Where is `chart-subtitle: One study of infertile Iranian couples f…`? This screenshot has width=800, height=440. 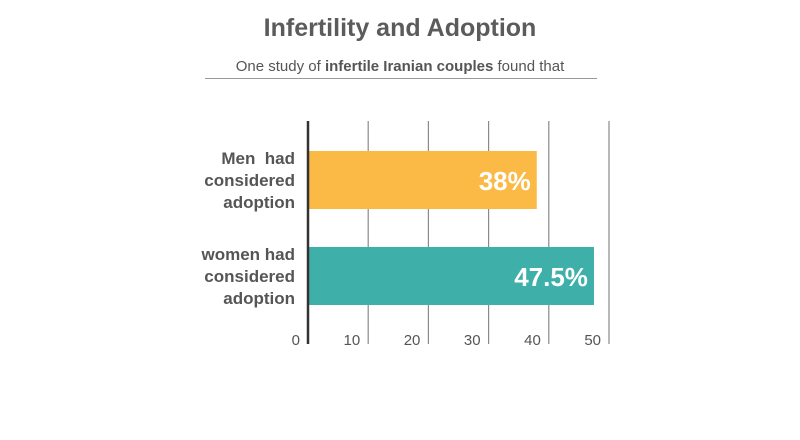 chart-subtitle: One study of infertile Iranian couples f… is located at coordinates (400, 66).